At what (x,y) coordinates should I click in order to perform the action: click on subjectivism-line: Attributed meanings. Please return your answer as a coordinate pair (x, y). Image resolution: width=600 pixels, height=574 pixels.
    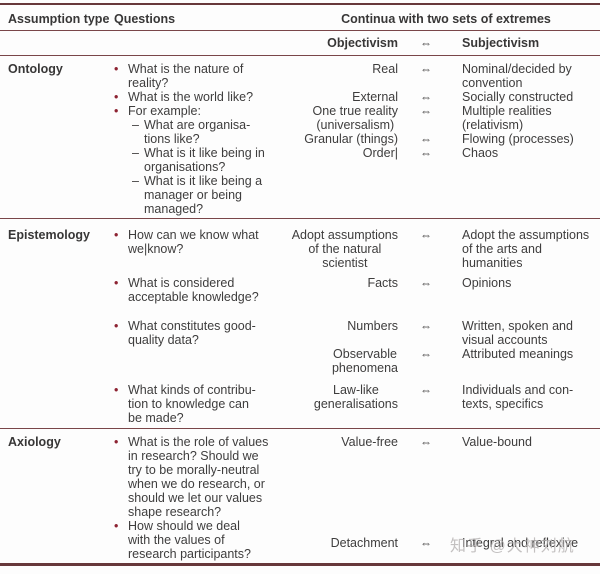
    Looking at the image, I should click on (518, 354).